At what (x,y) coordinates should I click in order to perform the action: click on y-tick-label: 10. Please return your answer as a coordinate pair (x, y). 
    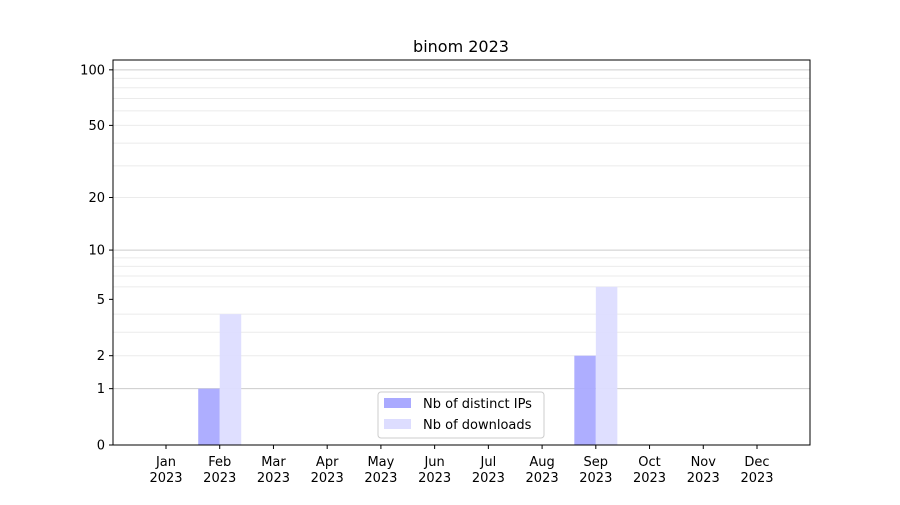
    Looking at the image, I should click on (96, 251).